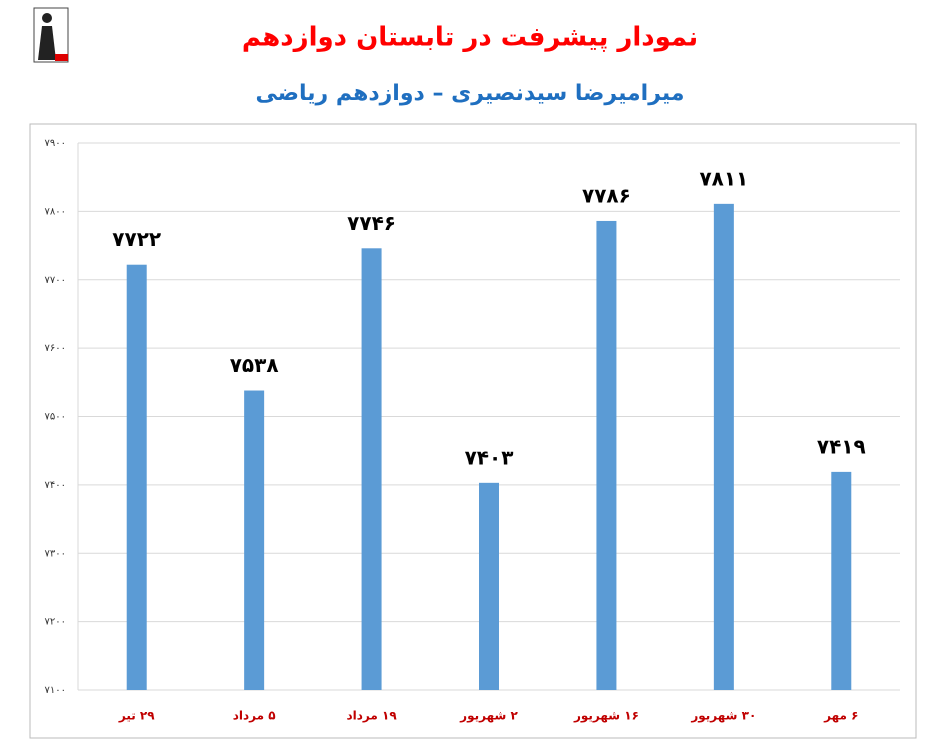 This screenshot has width=928, height=752. I want to click on value-label: ۷۸۱۱, so click(723, 178).